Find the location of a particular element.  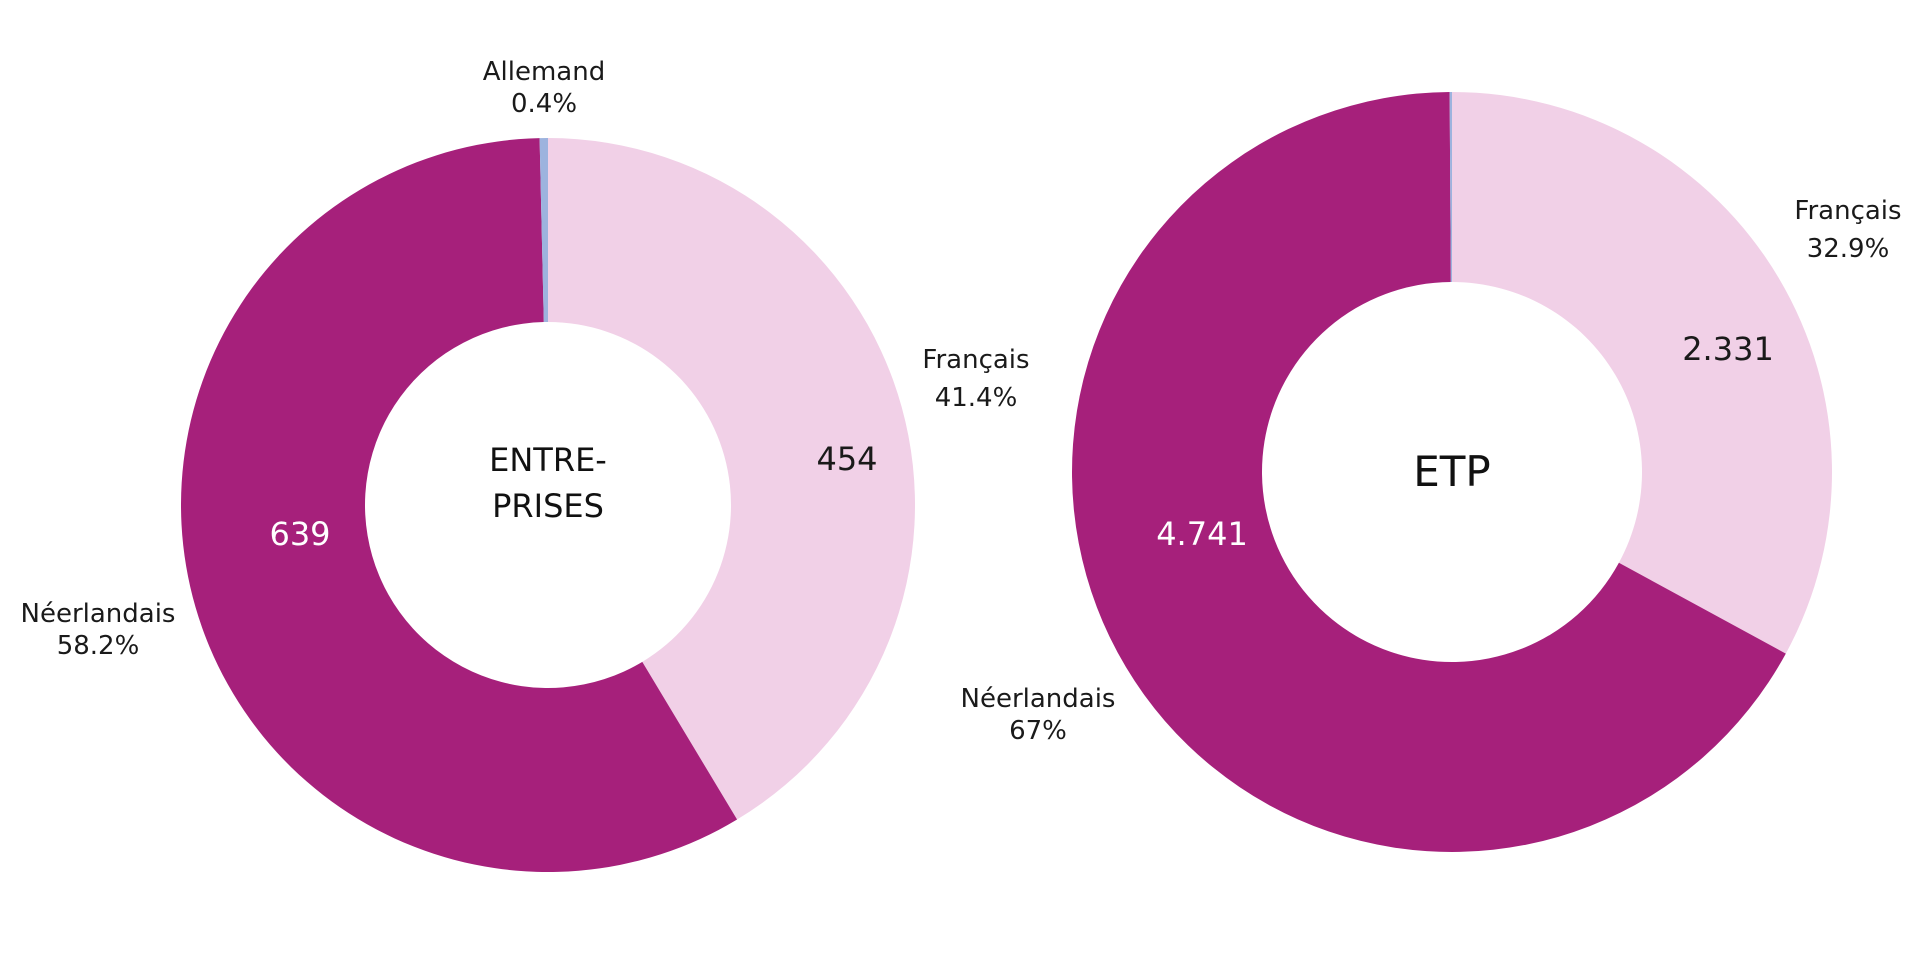

slice-percent-label: 67% is located at coordinates (1038, 731).